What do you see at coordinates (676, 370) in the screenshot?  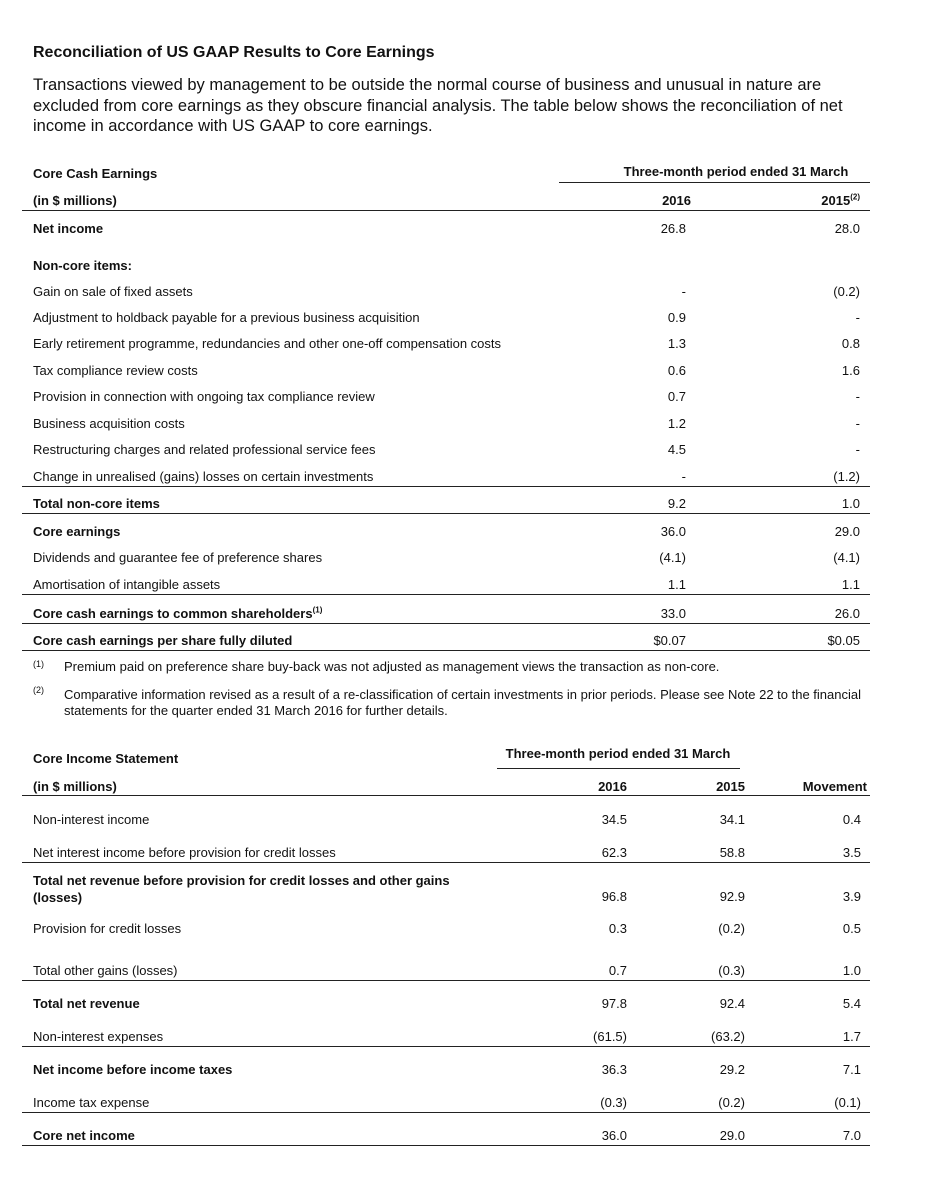 I see `cell-value: 0.6` at bounding box center [676, 370].